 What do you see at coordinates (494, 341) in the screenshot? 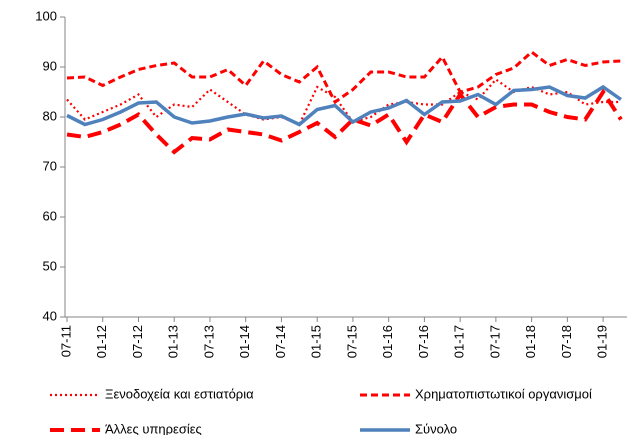
I see `x-tick-label: 07-17` at bounding box center [494, 341].